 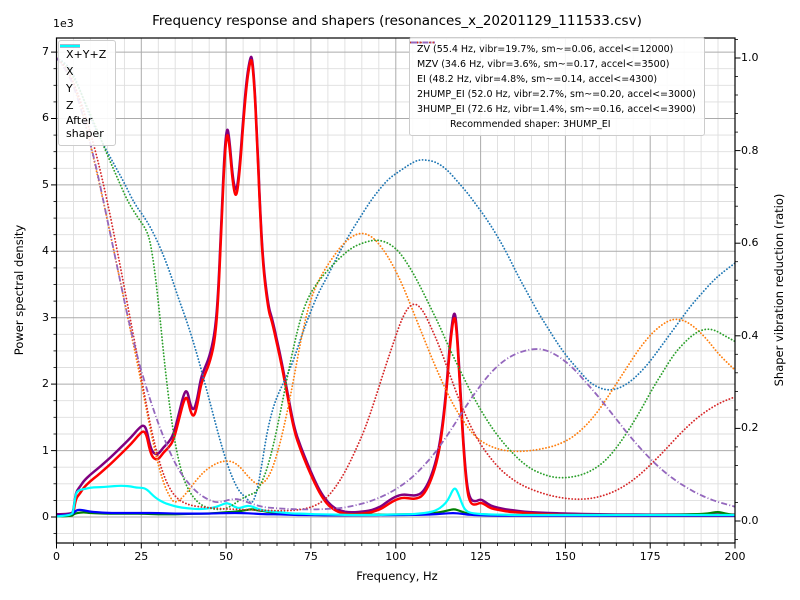 I want to click on y-left-tick-label: 7, so click(x=45, y=52).